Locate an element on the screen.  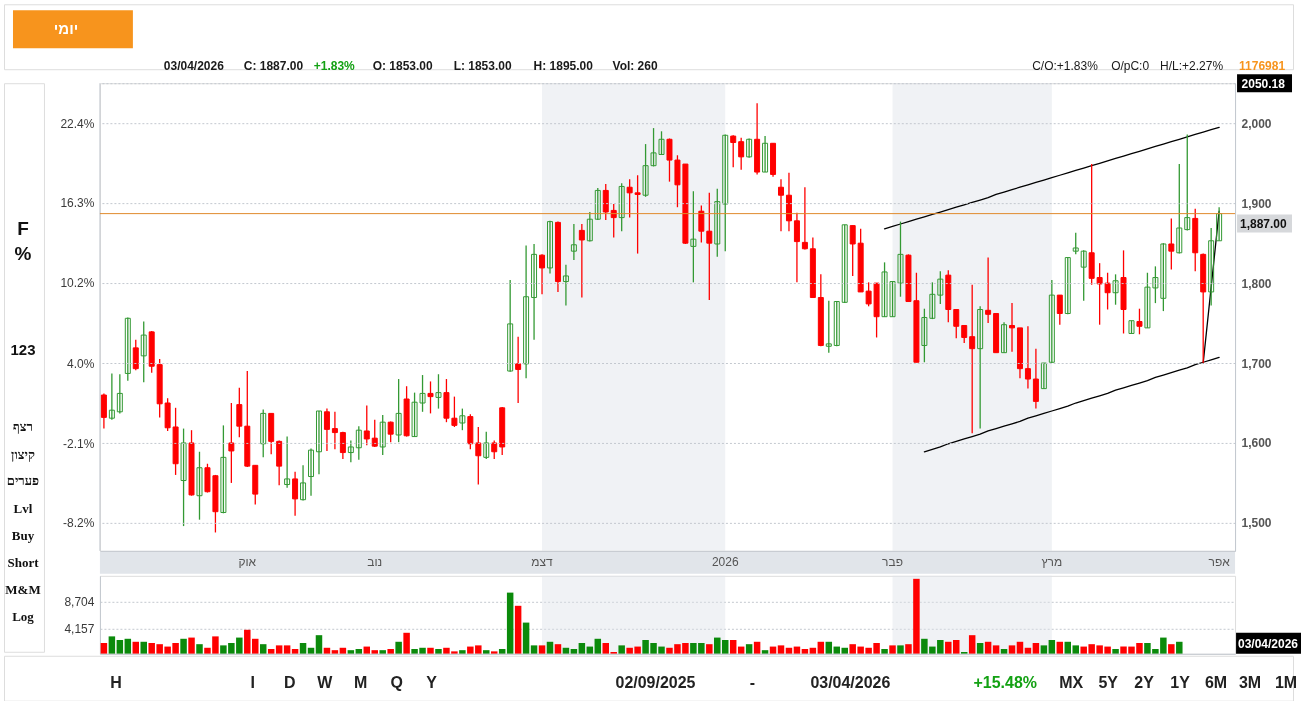
text: C/O:+1.83% is located at coordinates (1065, 66).